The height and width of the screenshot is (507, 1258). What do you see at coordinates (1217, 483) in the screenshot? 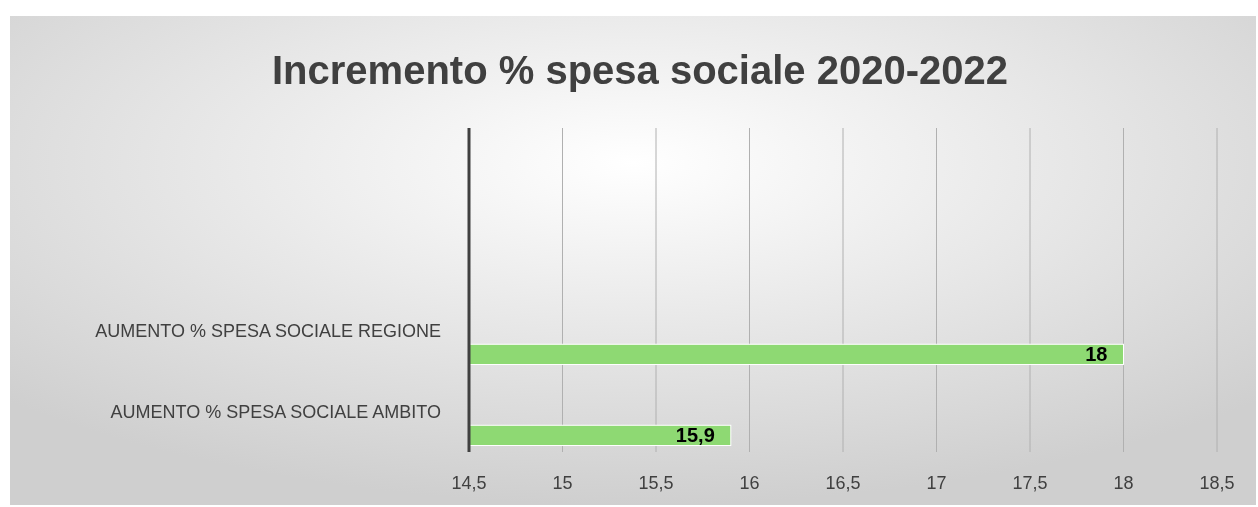
I see `x-tick-label: 18,5` at bounding box center [1217, 483].